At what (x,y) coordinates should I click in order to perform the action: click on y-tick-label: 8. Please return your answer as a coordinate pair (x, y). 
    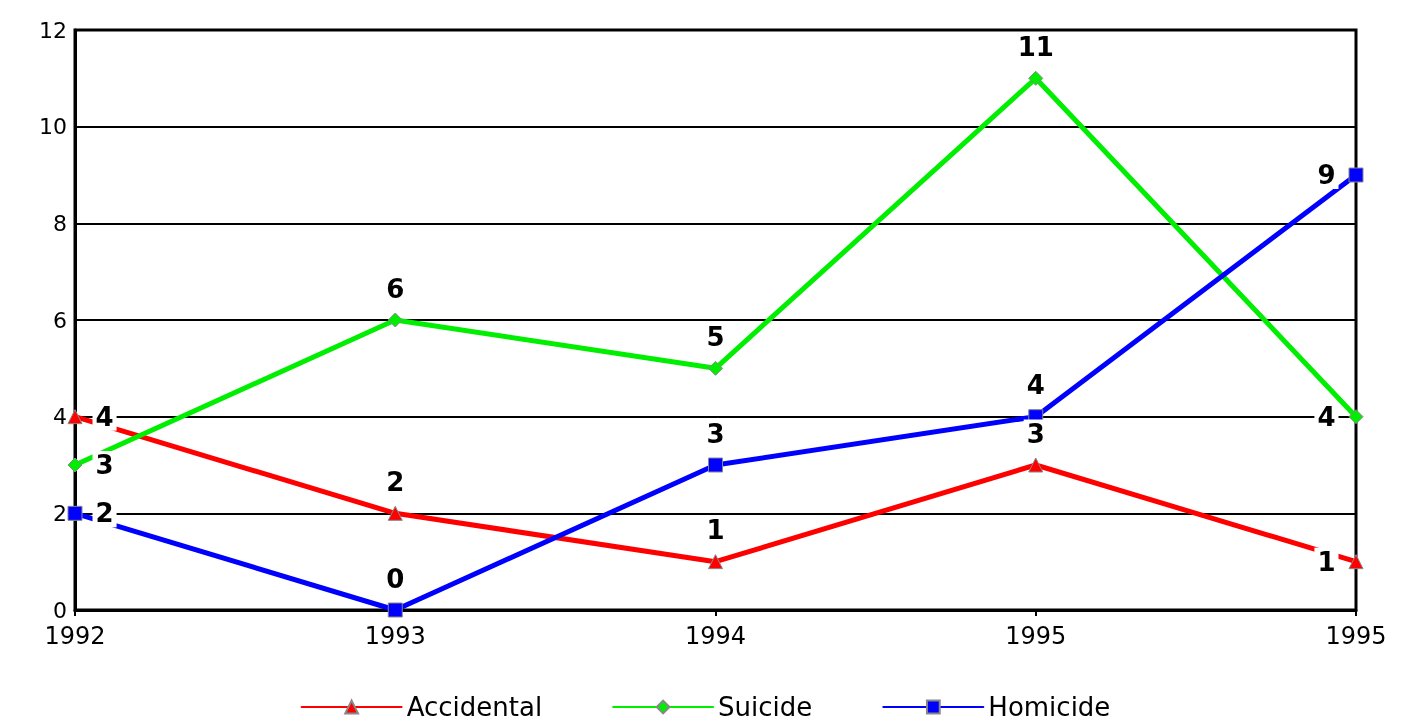
    Looking at the image, I should click on (60, 223).